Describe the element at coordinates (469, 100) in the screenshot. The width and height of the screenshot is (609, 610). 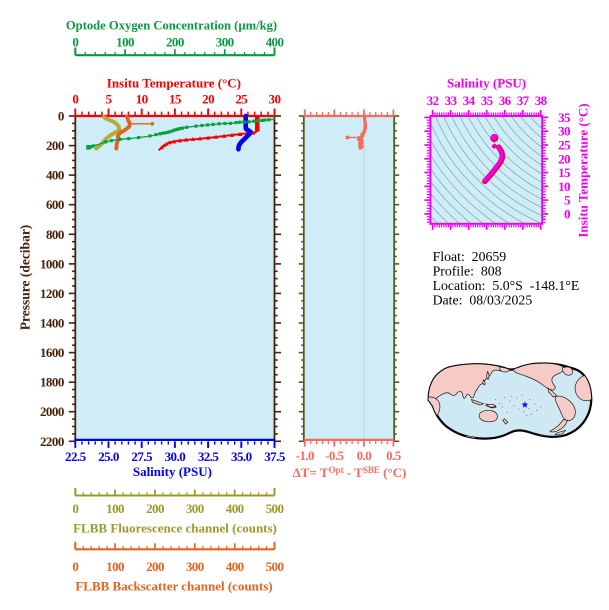
I see `svg-text: 34` at that location.